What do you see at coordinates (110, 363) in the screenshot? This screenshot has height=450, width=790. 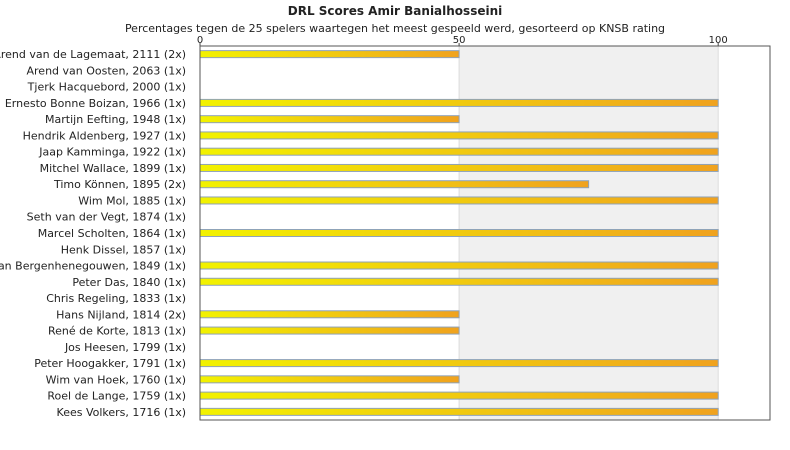 I see `category-label: Peter Hoogakker, 1791 (1x)` at bounding box center [110, 363].